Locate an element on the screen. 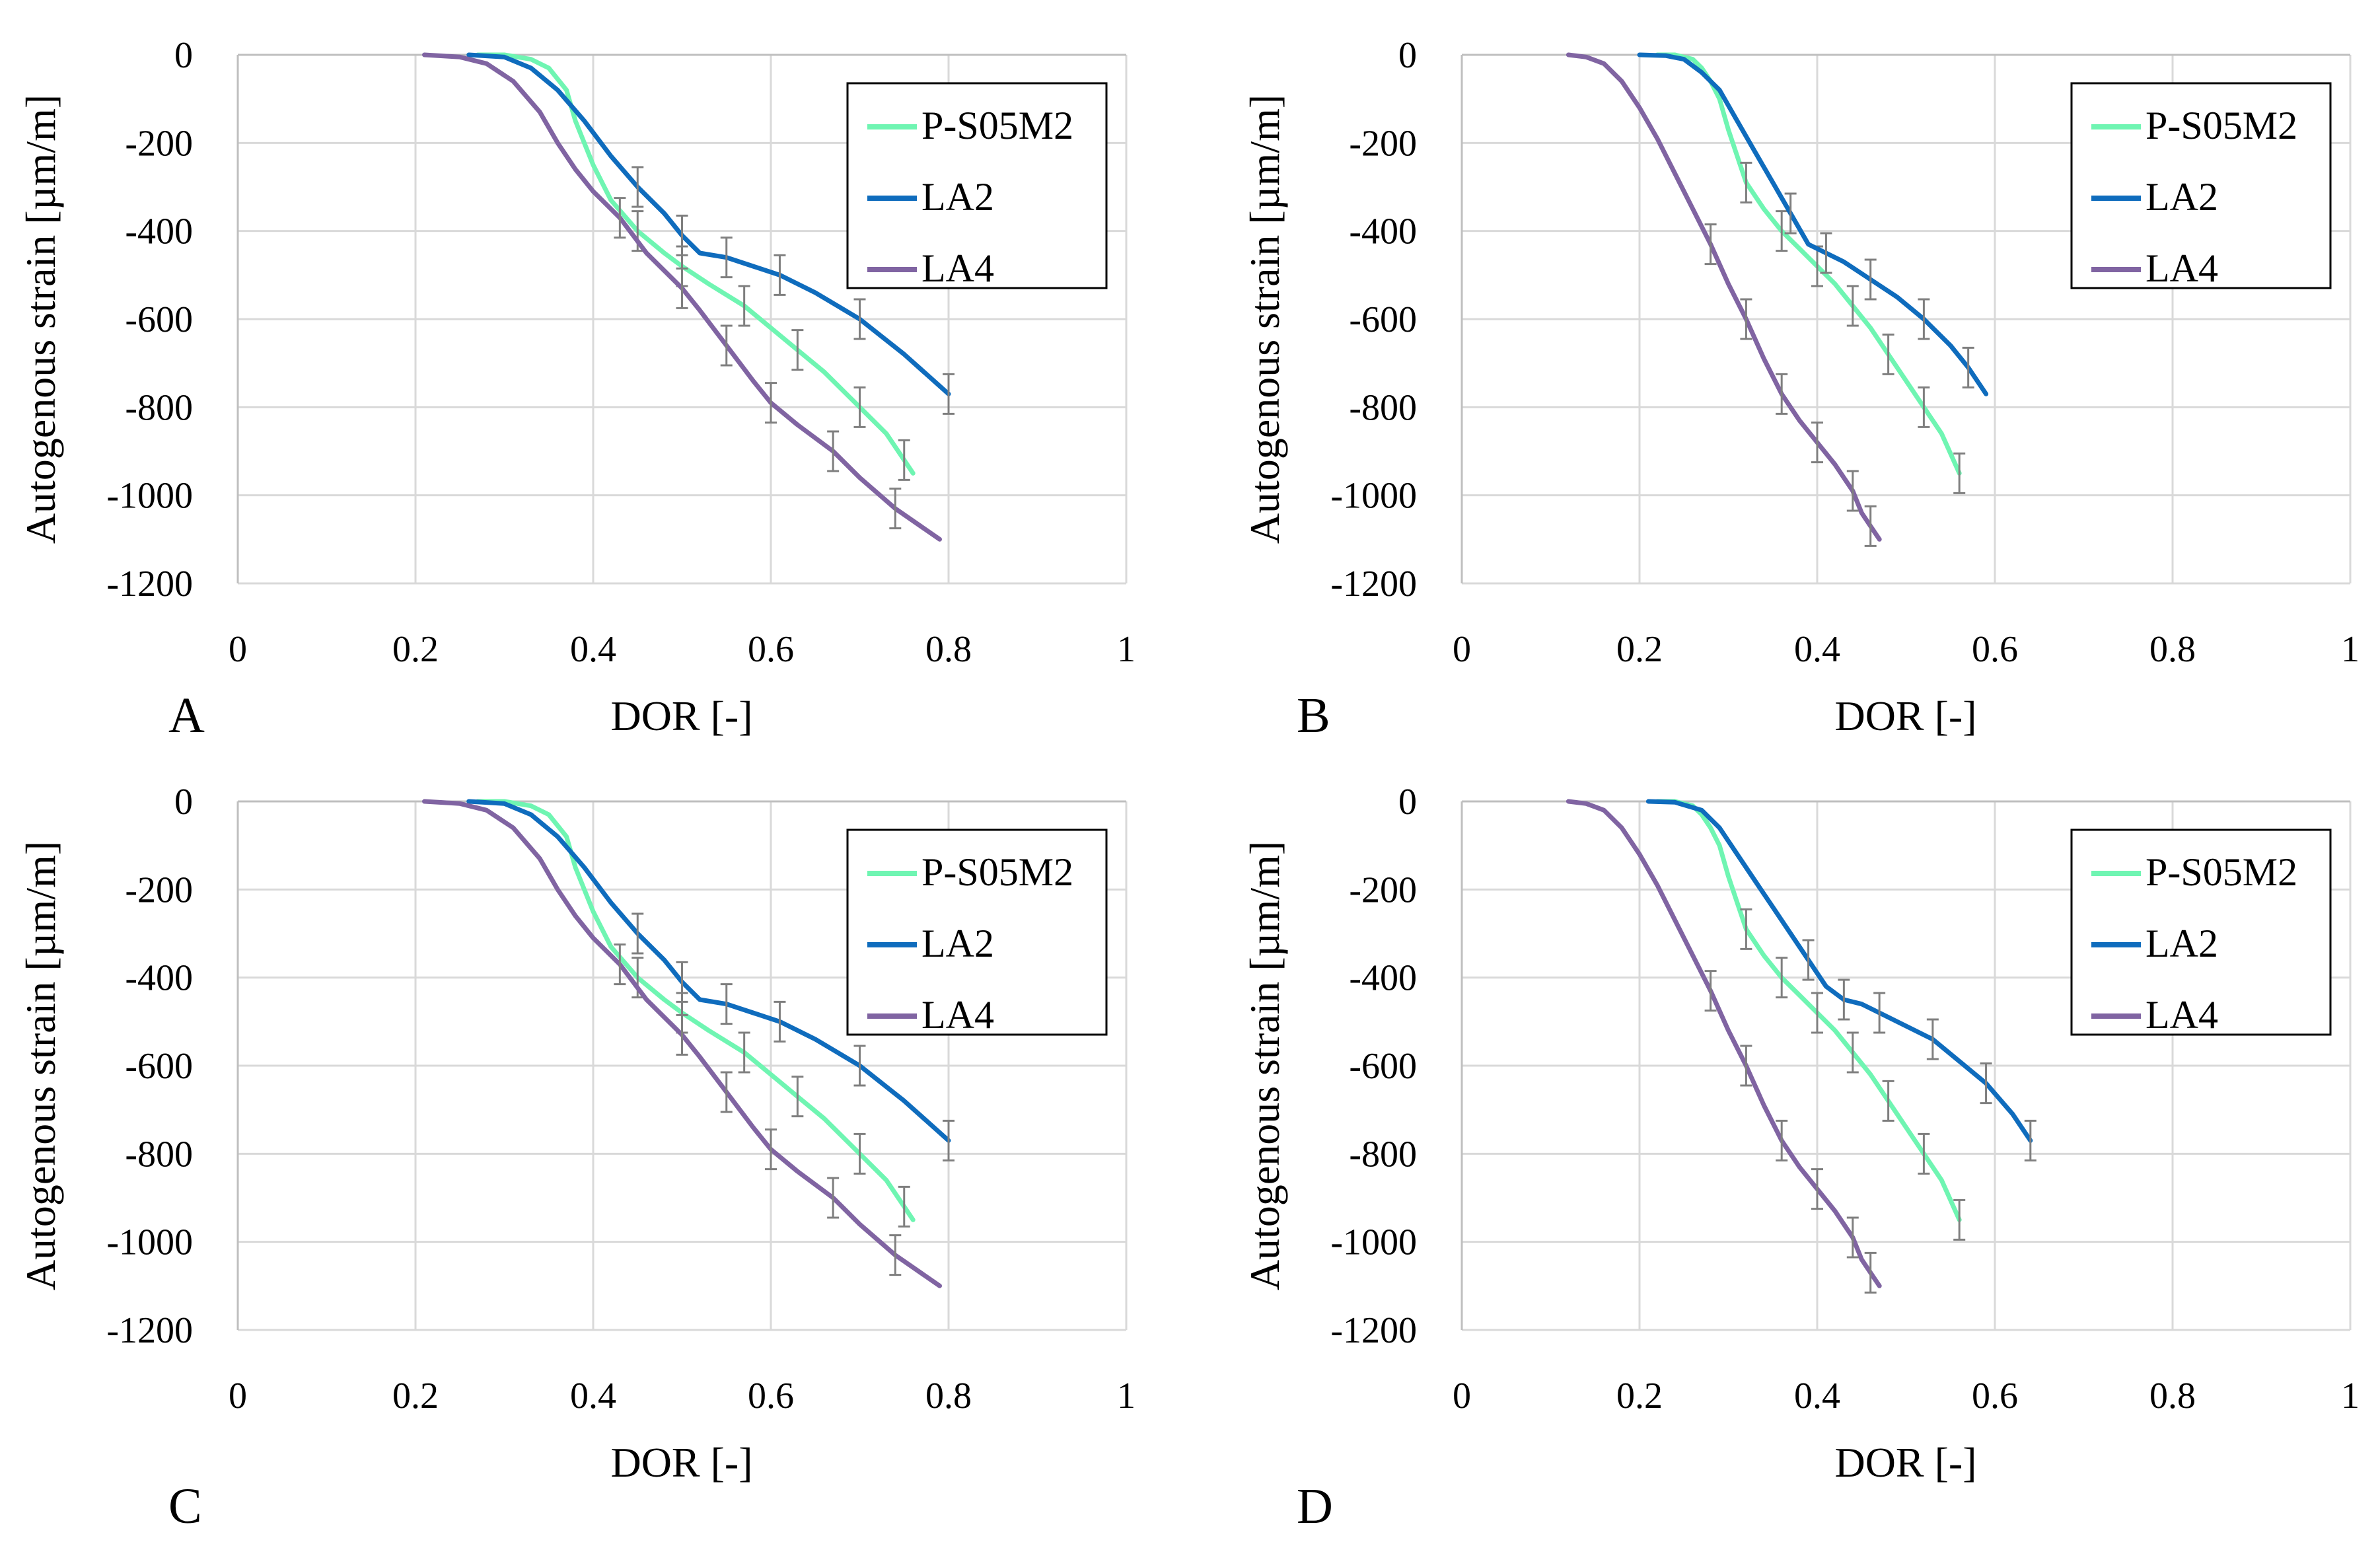 This screenshot has width=2380, height=1546. panel-letter: D is located at coordinates (1315, 1506).